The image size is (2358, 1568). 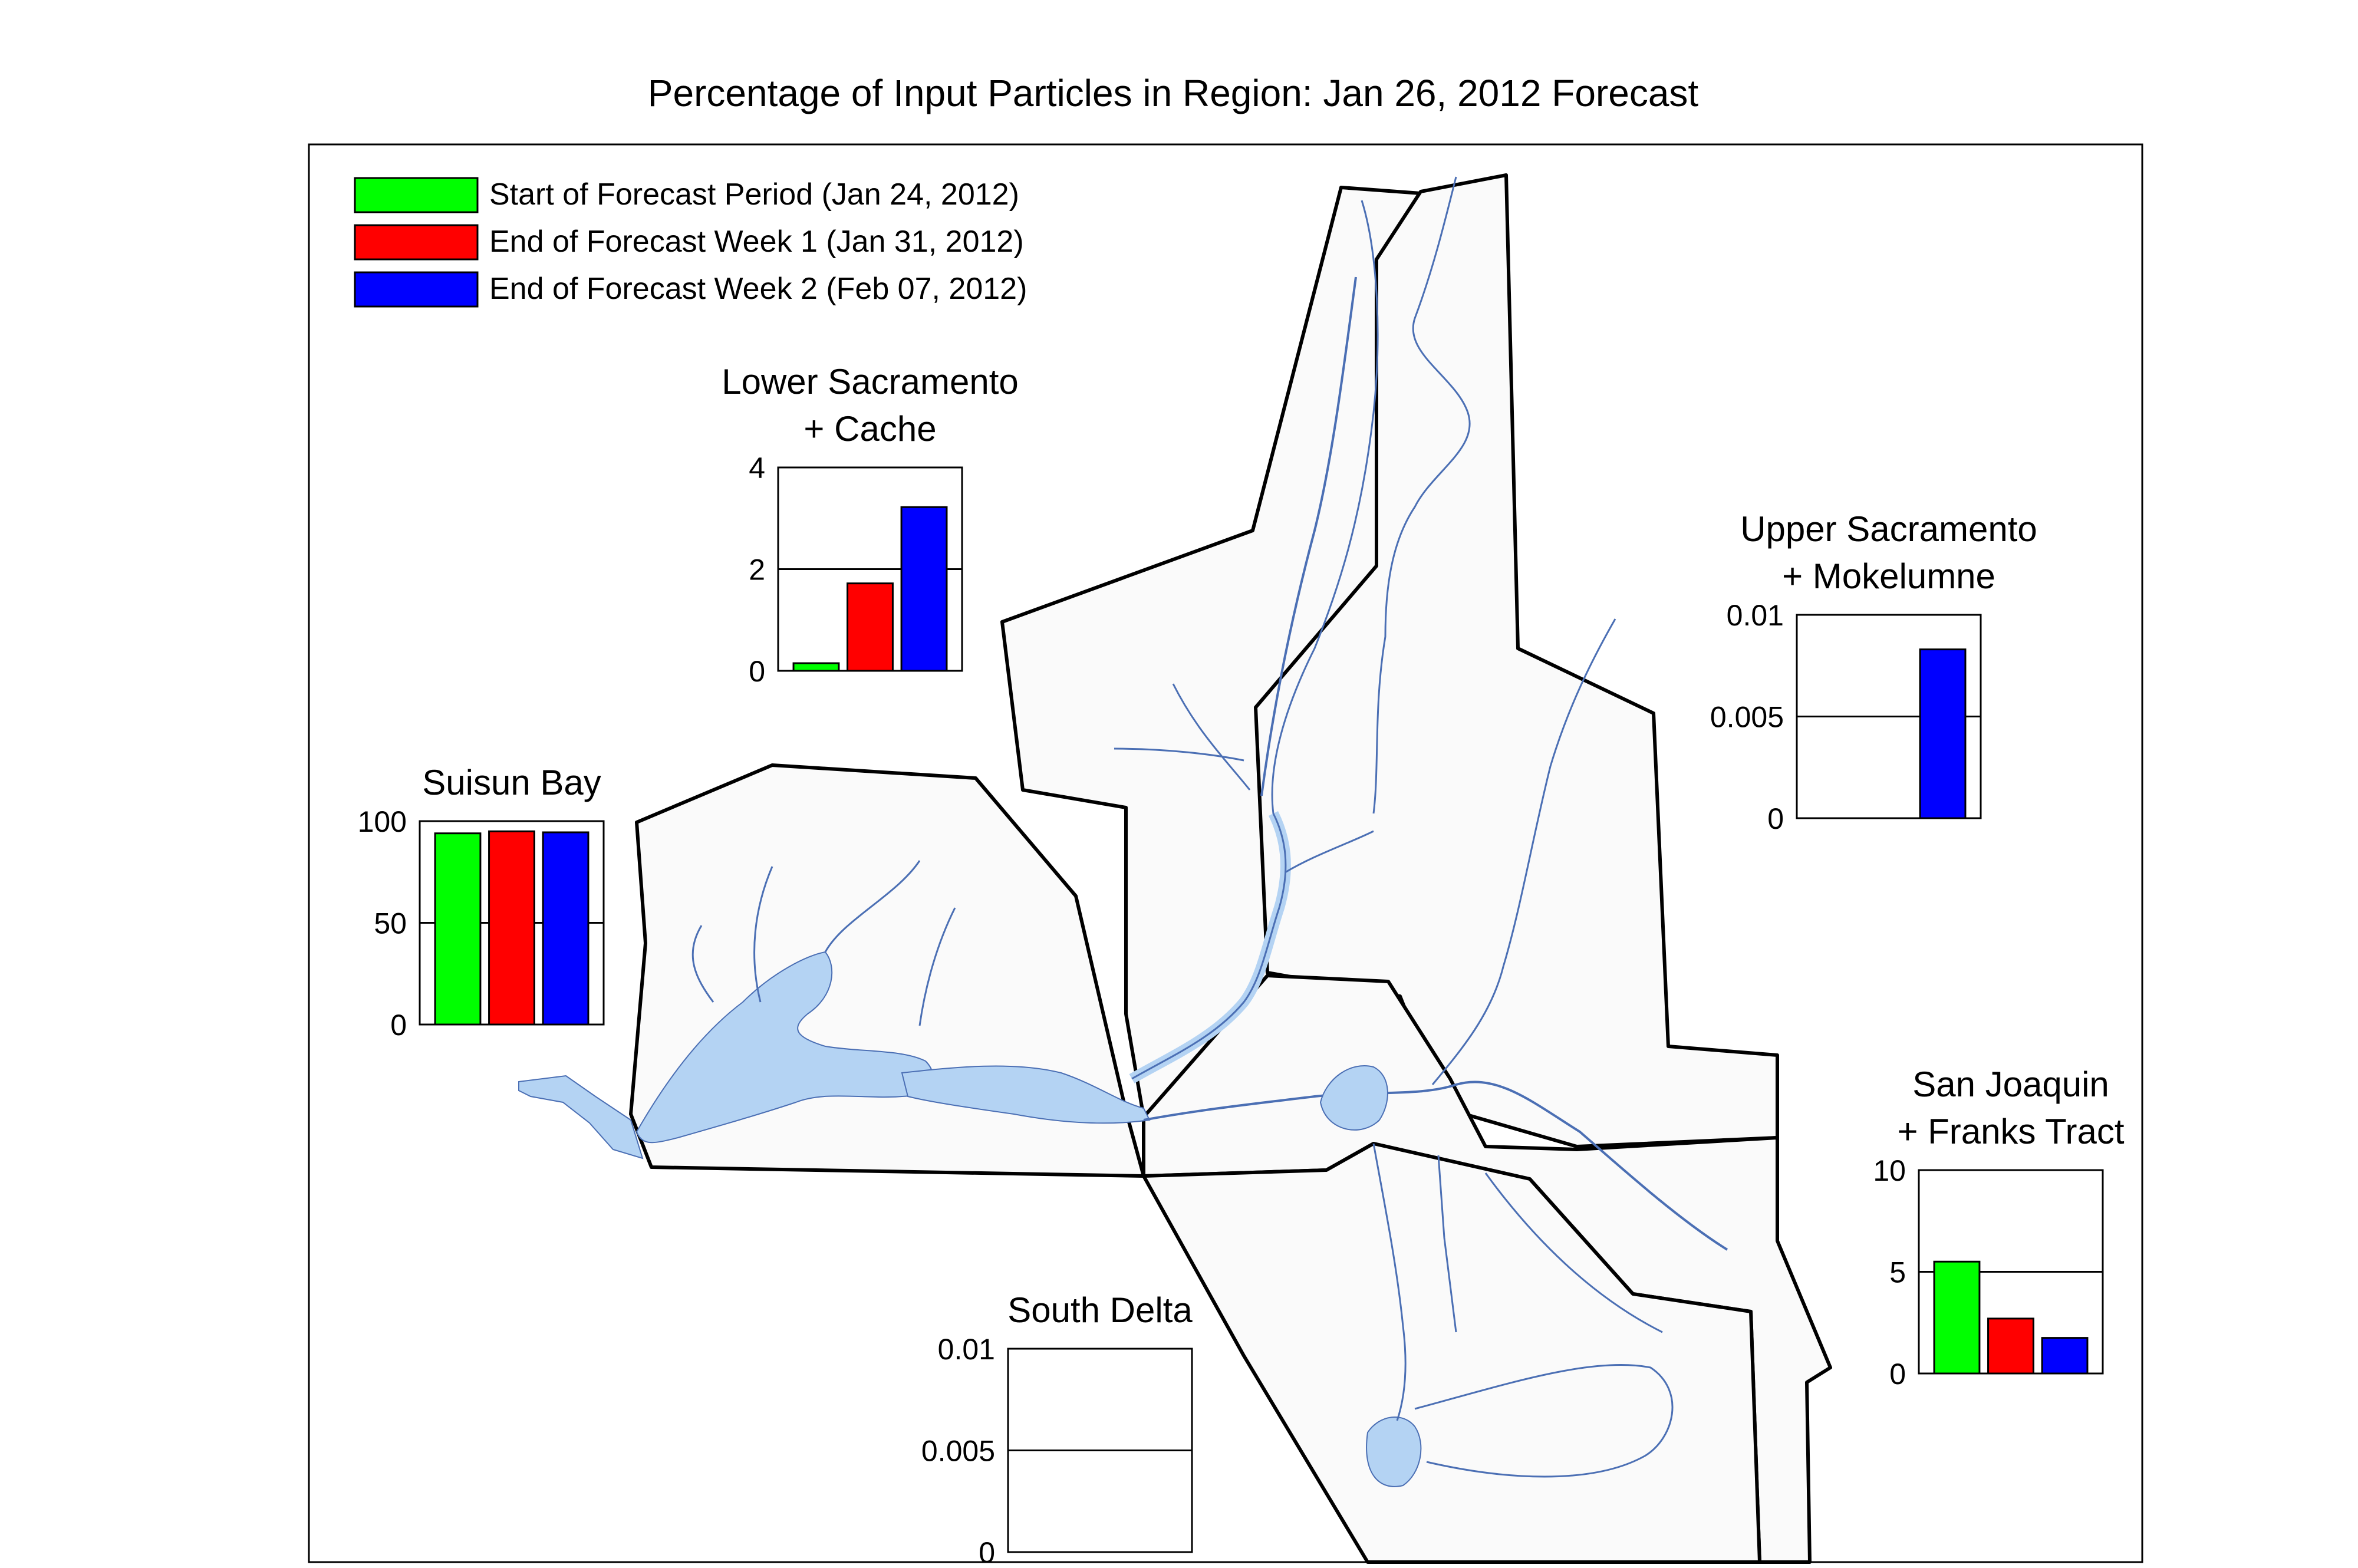 I want to click on inset-chart-4: 0 5 10 San Joaquin + Franks Tract, so click(x=1999, y=1228).